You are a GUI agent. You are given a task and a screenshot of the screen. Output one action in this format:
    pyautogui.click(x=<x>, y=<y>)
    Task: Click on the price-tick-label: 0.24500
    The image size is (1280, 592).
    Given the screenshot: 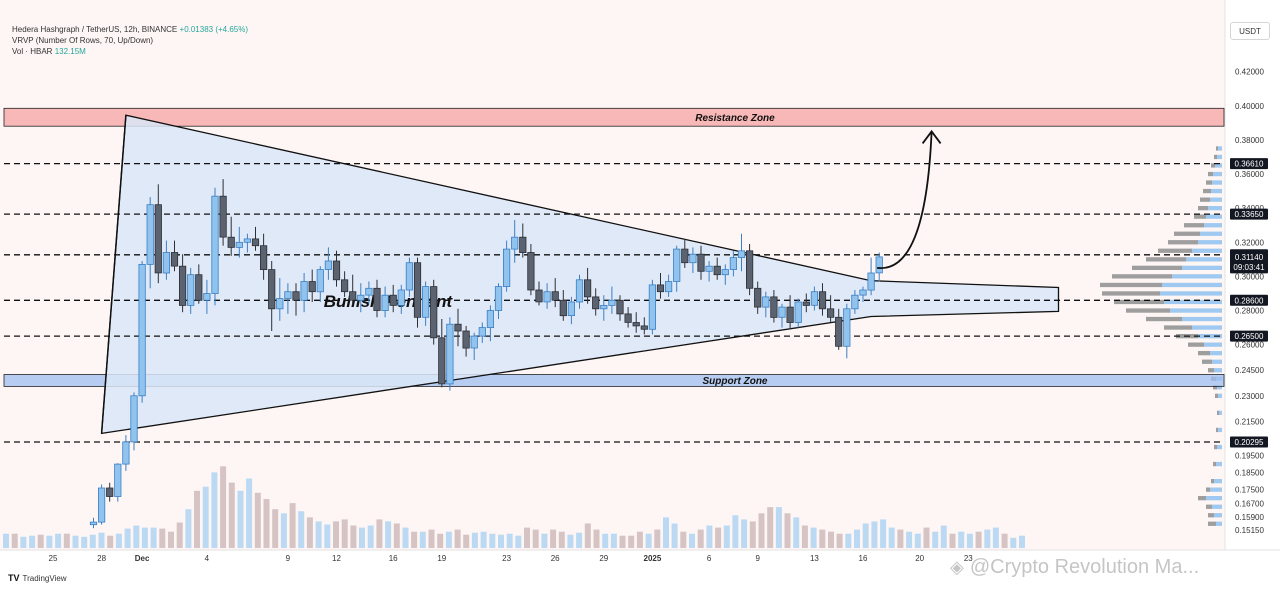 What is the action you would take?
    pyautogui.click(x=1249, y=370)
    